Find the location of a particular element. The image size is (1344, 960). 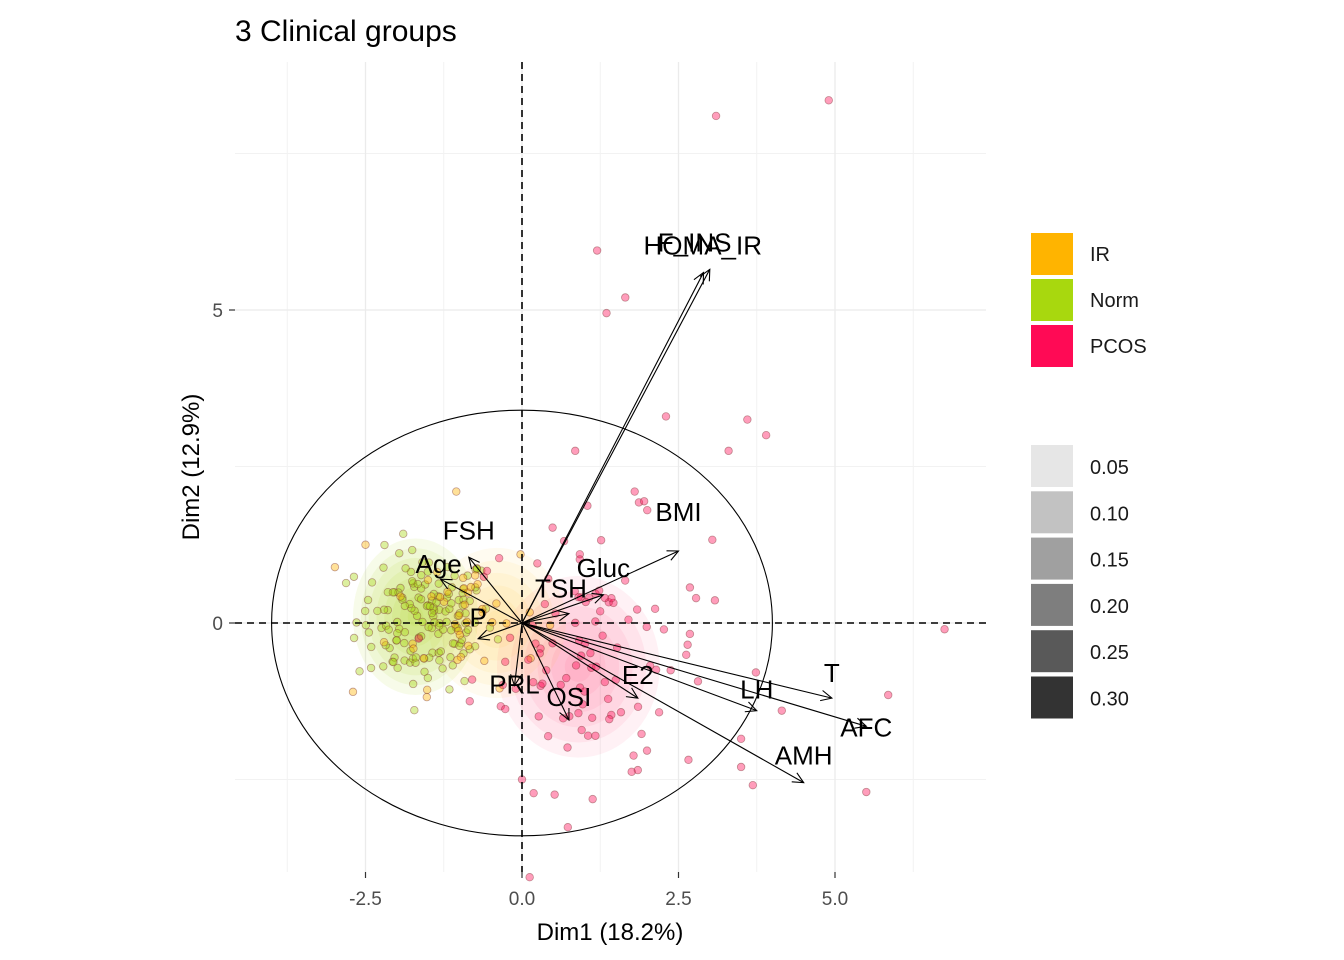

variable-label: FSH is located at coordinates (469, 530).